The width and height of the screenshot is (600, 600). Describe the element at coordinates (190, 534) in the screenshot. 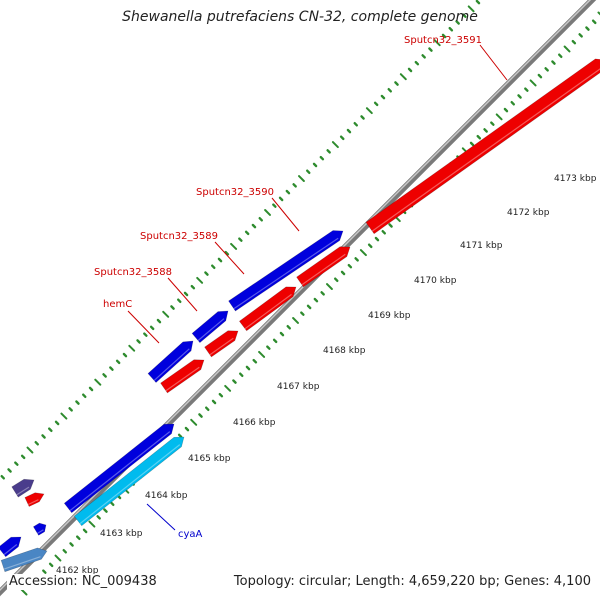

I see `gene-label-cyaa: cyaA` at that location.